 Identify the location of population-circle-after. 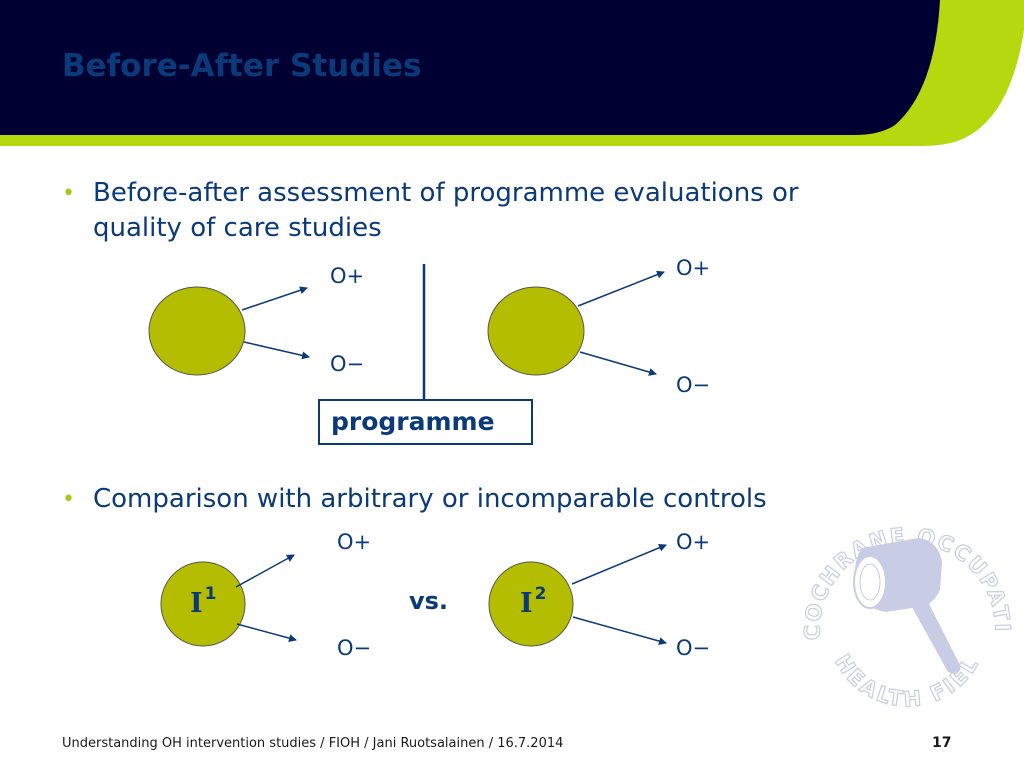
(536, 331).